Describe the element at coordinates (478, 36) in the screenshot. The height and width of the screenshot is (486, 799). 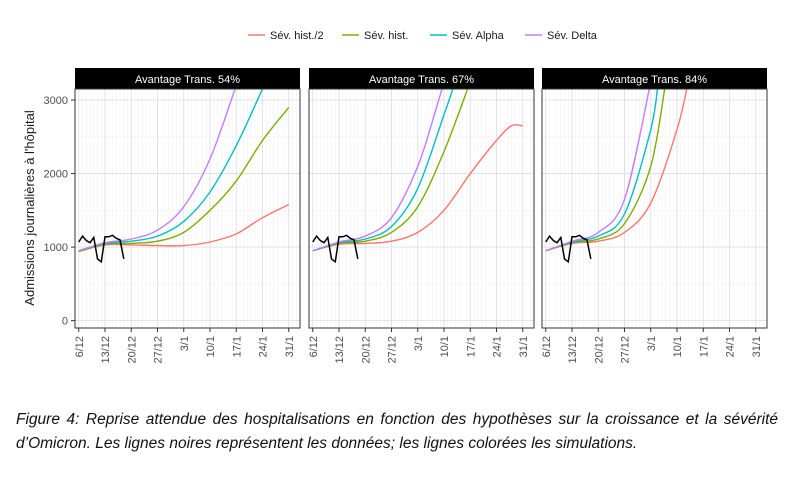
I see `legend-label: Sév. Alpha` at that location.